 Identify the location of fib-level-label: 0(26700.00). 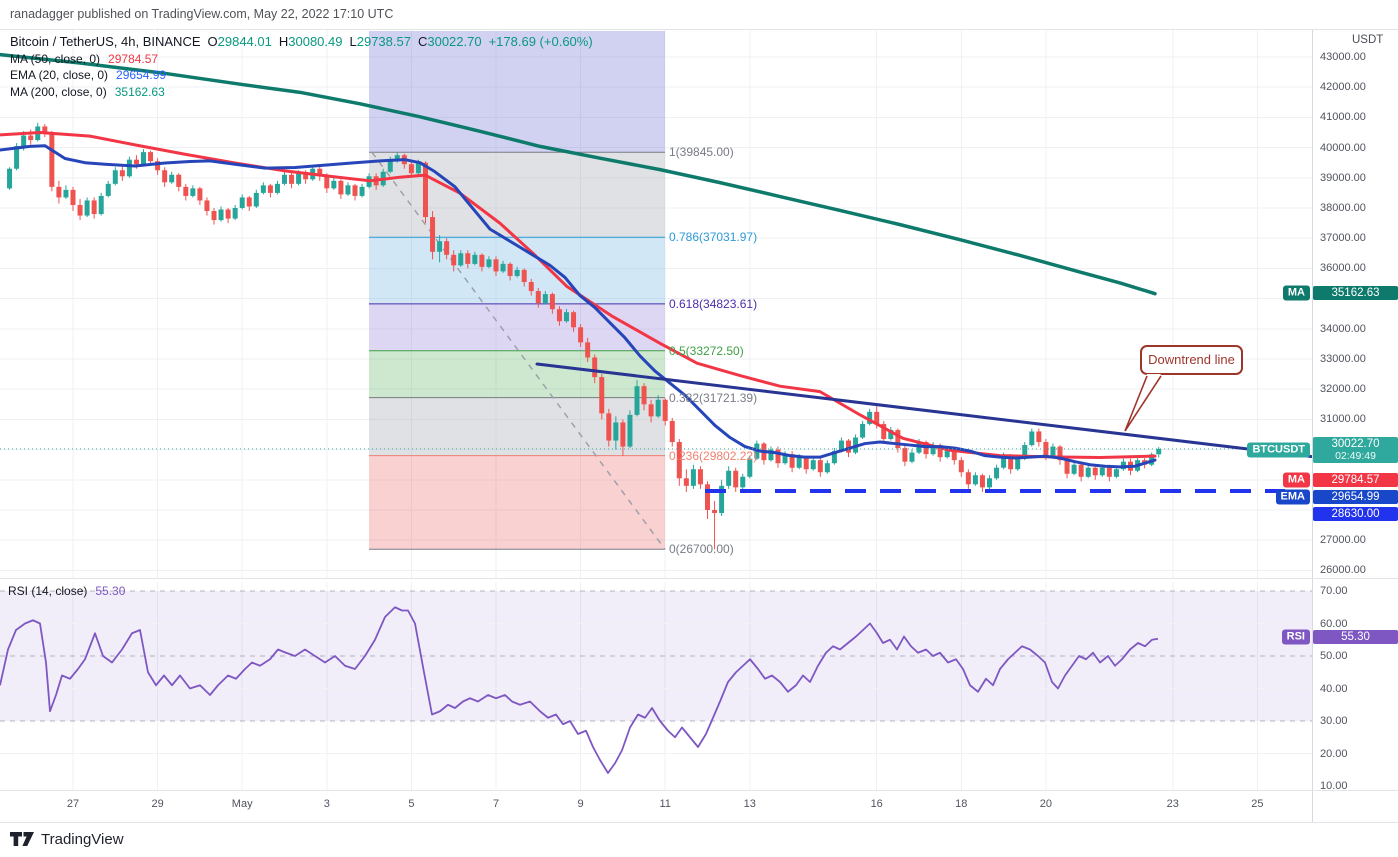
(701, 549).